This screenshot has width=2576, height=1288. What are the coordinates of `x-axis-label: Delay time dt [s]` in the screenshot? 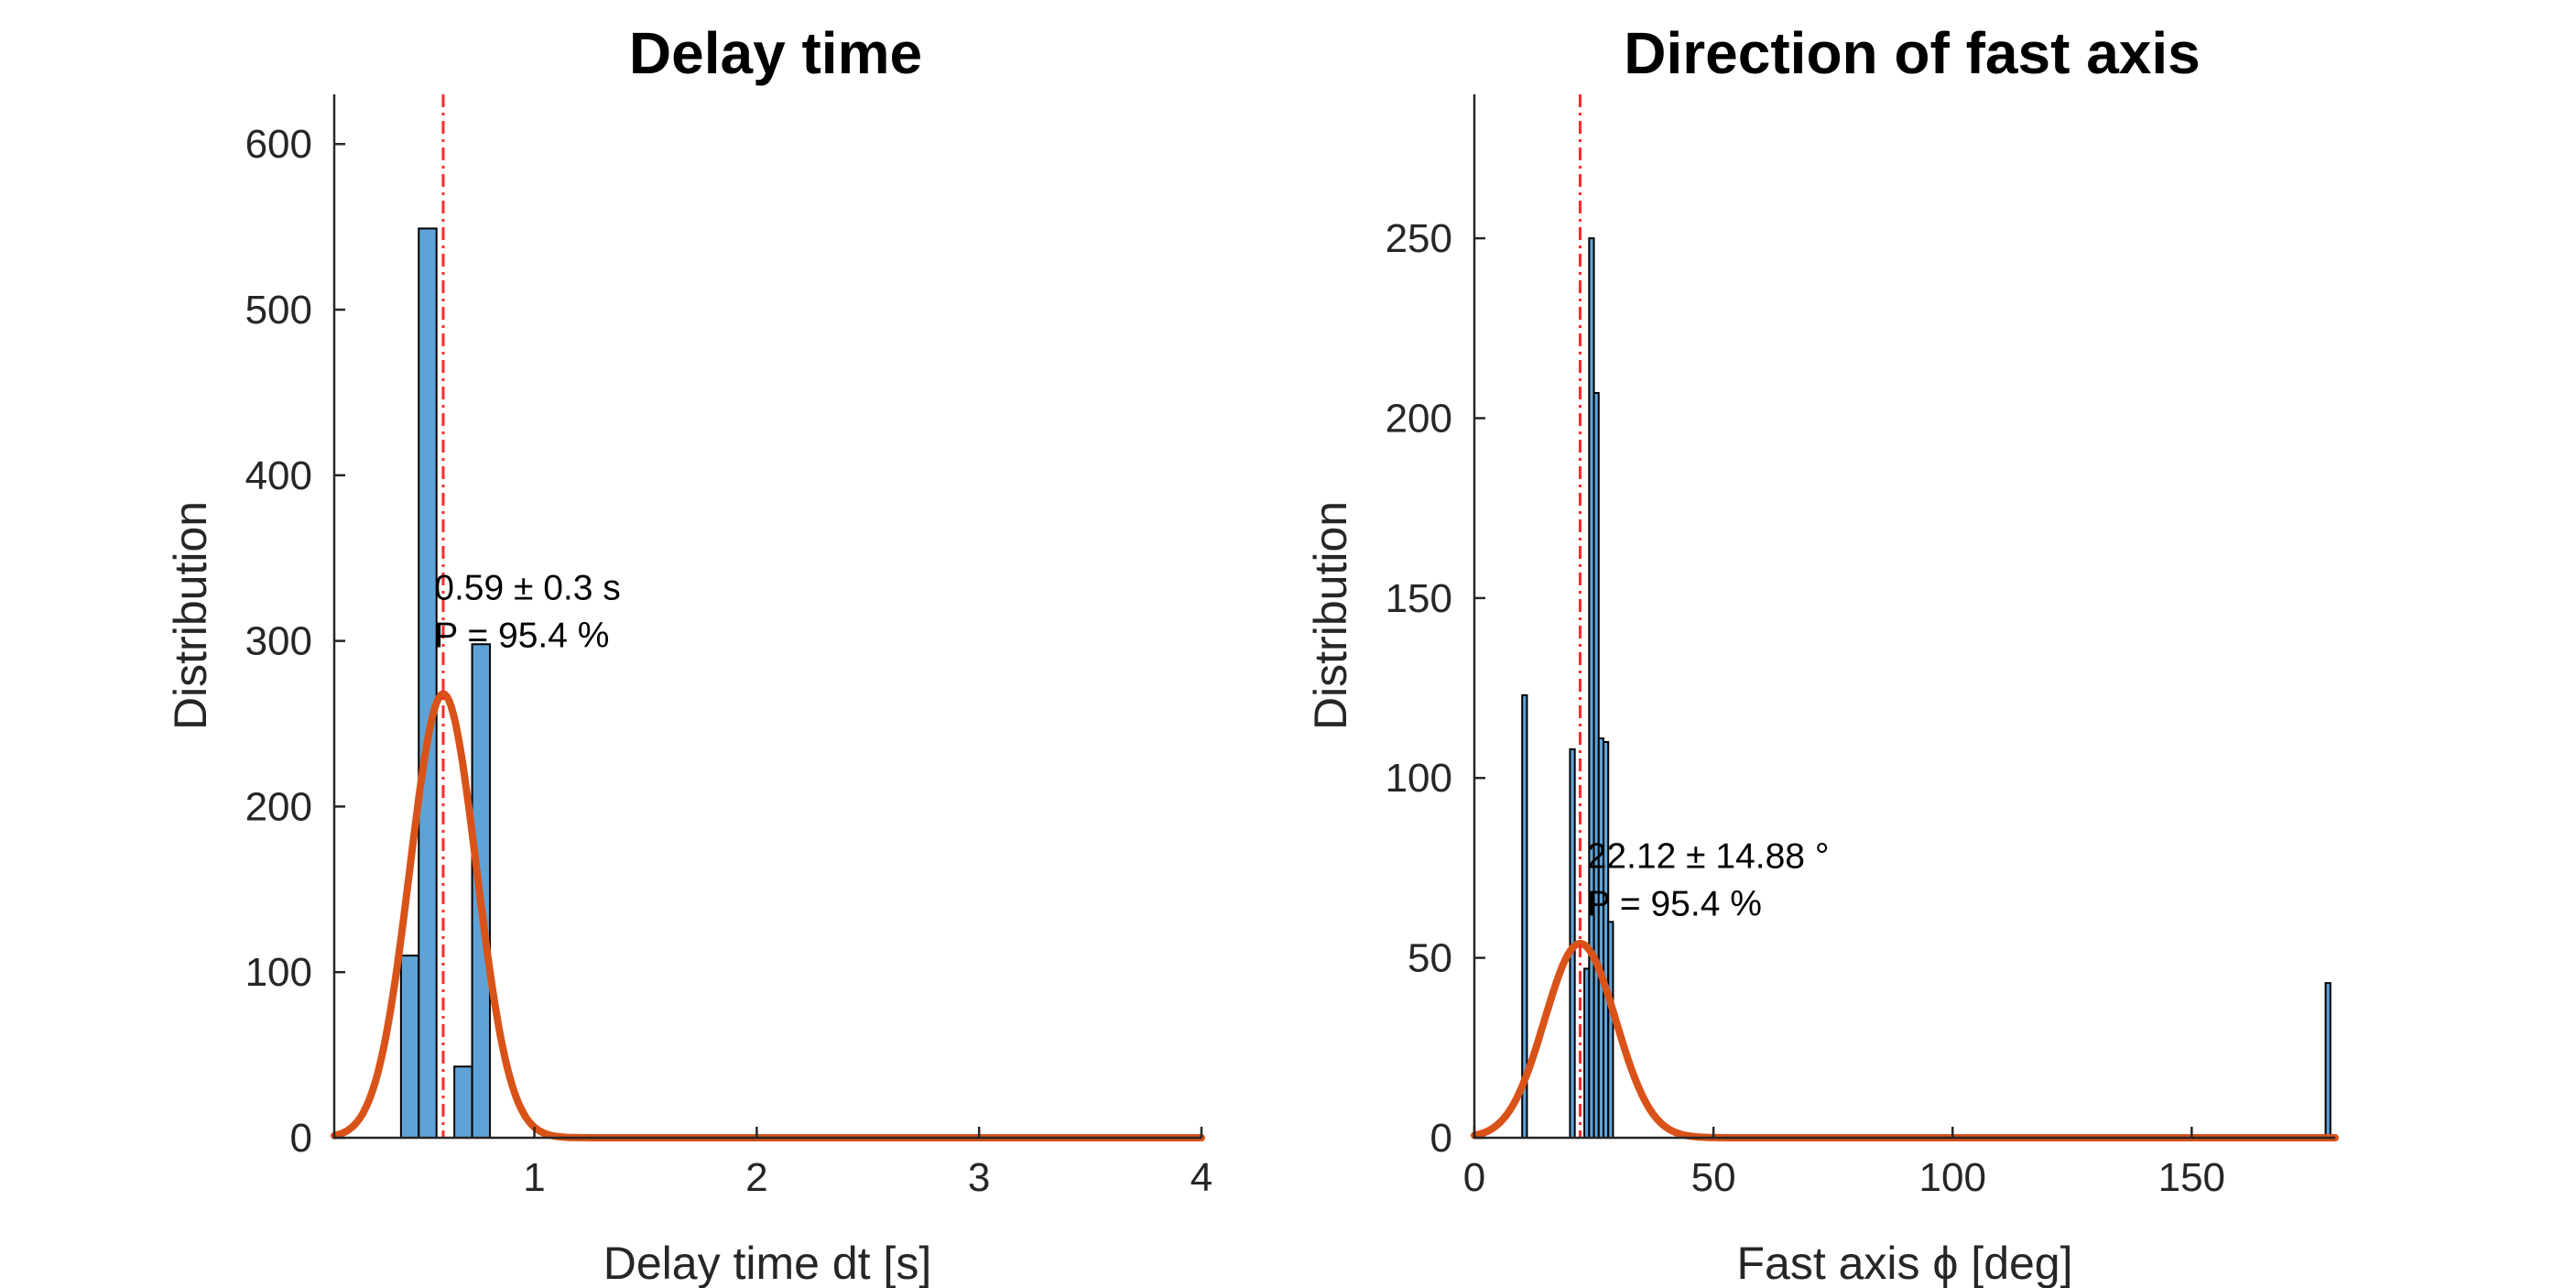 It's located at (767, 1263).